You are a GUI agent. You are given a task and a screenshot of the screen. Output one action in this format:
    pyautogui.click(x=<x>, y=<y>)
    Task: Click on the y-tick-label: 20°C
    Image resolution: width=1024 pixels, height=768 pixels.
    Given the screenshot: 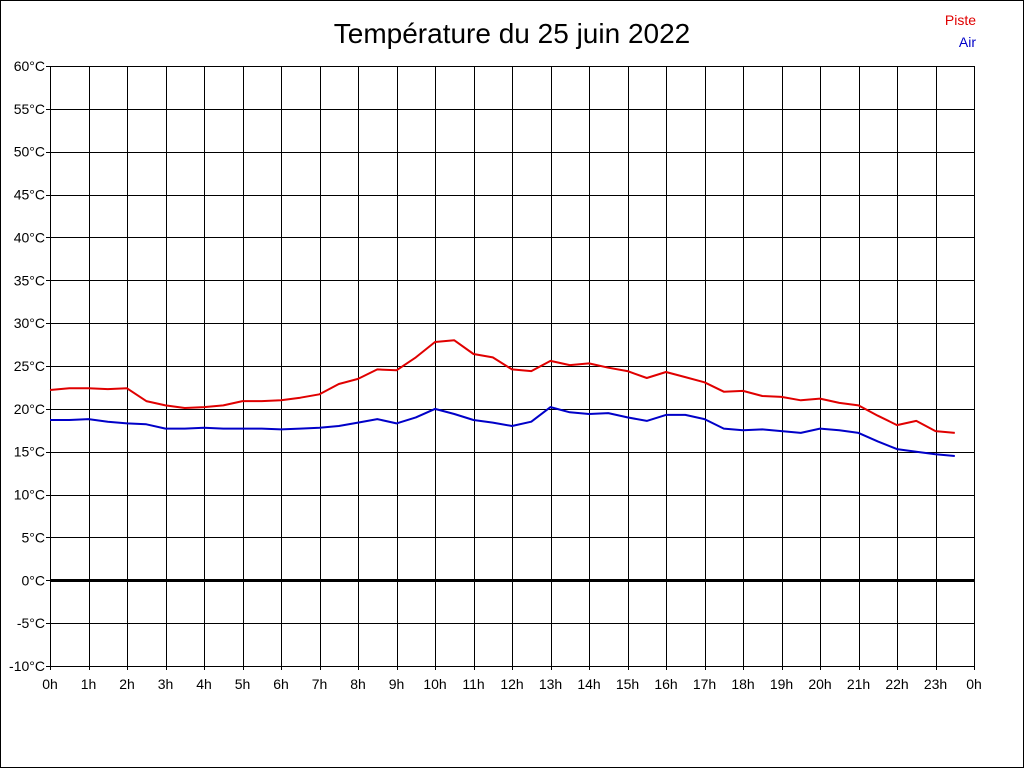 What is the action you would take?
    pyautogui.click(x=29, y=409)
    